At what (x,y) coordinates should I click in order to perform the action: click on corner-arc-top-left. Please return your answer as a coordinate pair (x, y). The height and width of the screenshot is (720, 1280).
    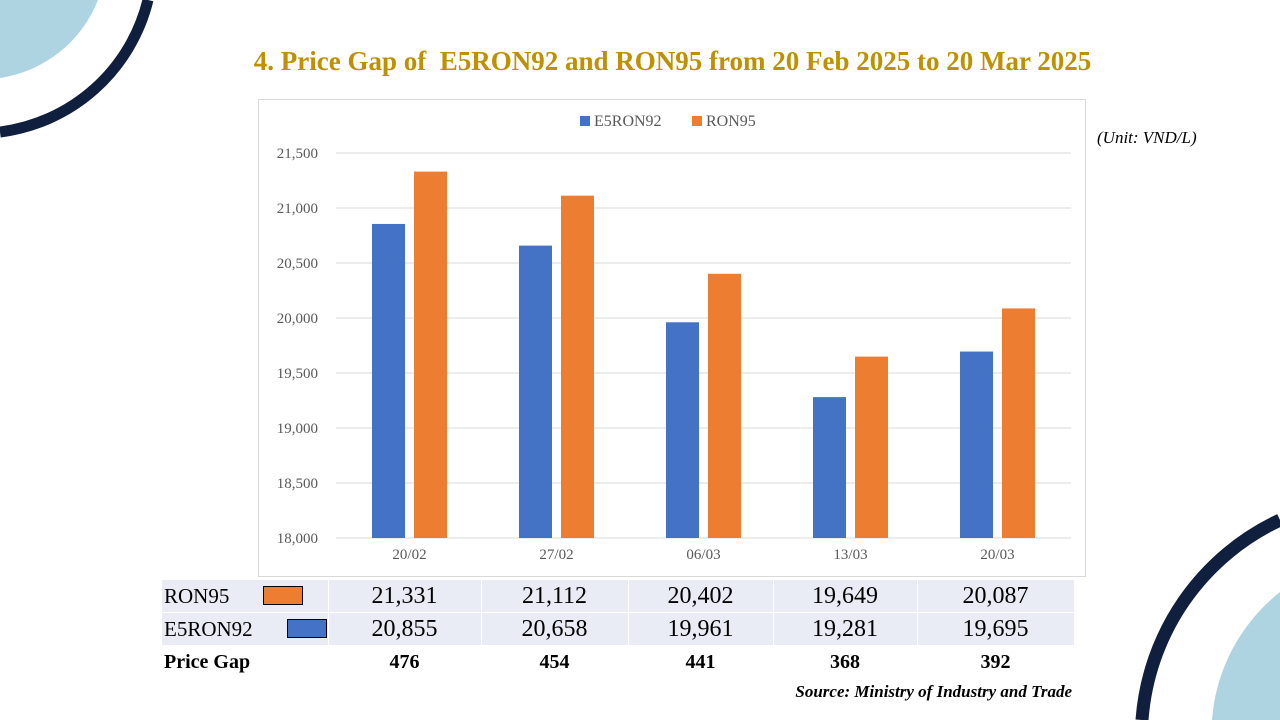
    Looking at the image, I should click on (77, 69).